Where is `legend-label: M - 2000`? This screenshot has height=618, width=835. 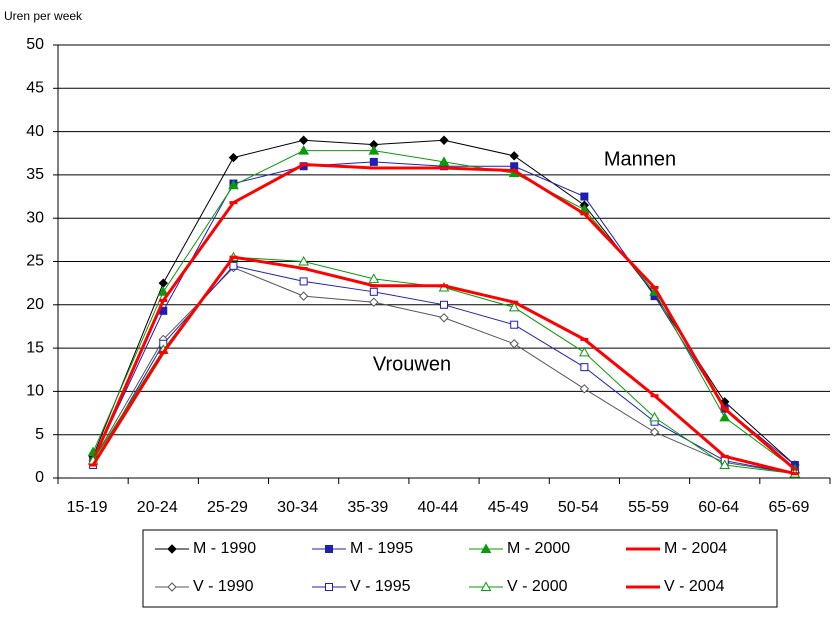 legend-label: M - 2000 is located at coordinates (538, 548).